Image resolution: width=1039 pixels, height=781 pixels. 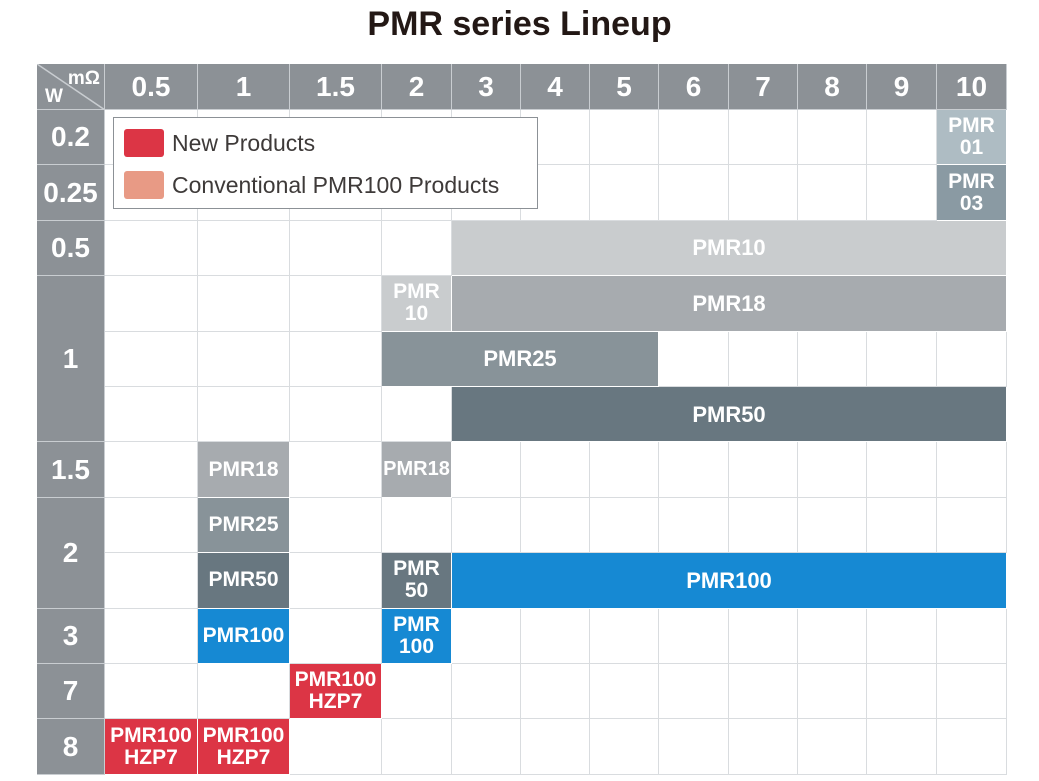 What do you see at coordinates (71, 470) in the screenshot?
I see `row-header: 1.5` at bounding box center [71, 470].